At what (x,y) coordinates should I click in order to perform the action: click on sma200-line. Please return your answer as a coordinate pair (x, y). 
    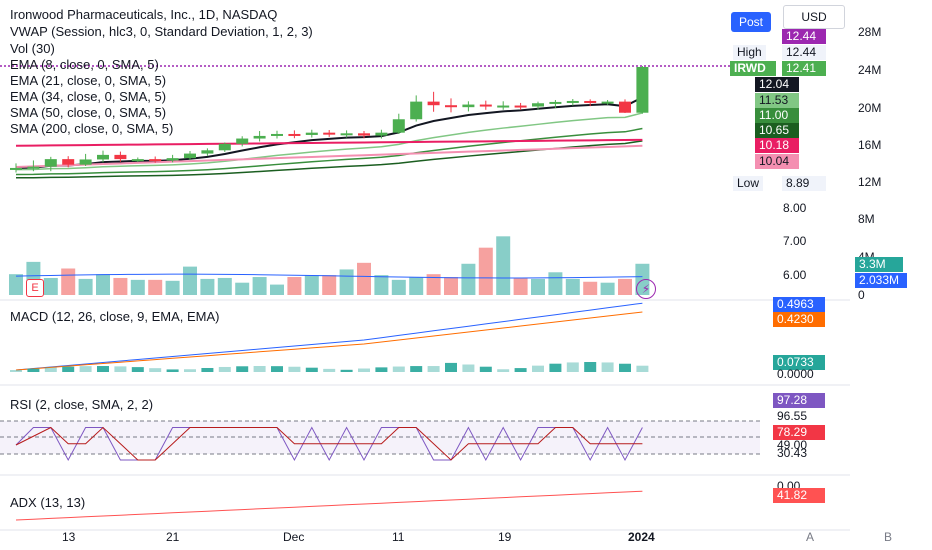
    Looking at the image, I should click on (329, 142).